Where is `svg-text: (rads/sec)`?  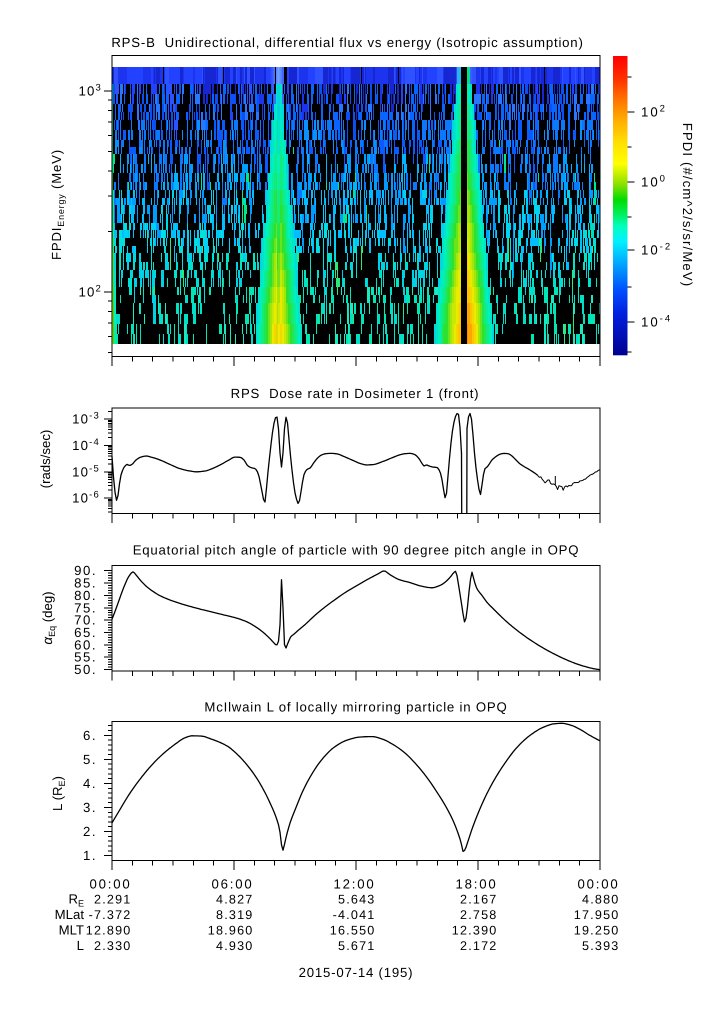 svg-text: (rads/sec) is located at coordinates (45, 459).